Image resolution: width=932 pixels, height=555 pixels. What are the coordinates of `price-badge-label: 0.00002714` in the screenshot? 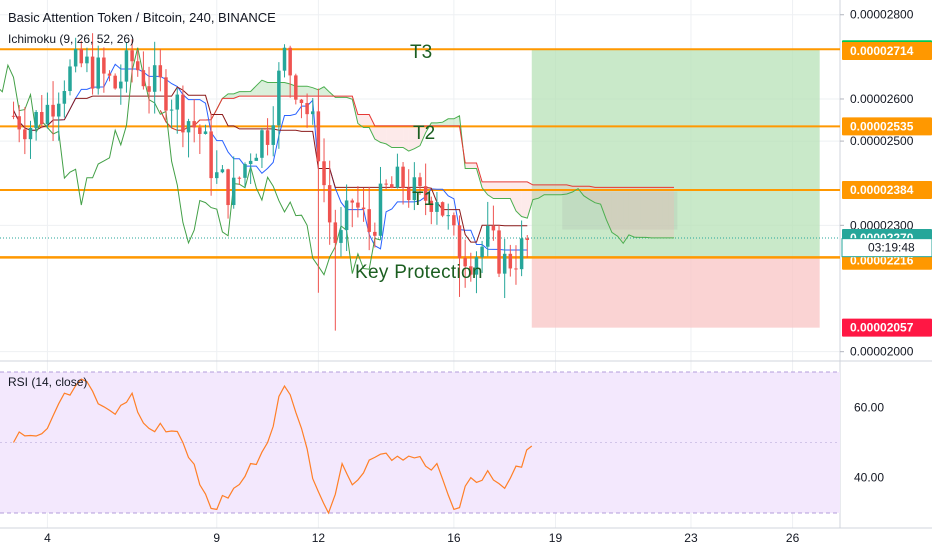 It's located at (882, 51).